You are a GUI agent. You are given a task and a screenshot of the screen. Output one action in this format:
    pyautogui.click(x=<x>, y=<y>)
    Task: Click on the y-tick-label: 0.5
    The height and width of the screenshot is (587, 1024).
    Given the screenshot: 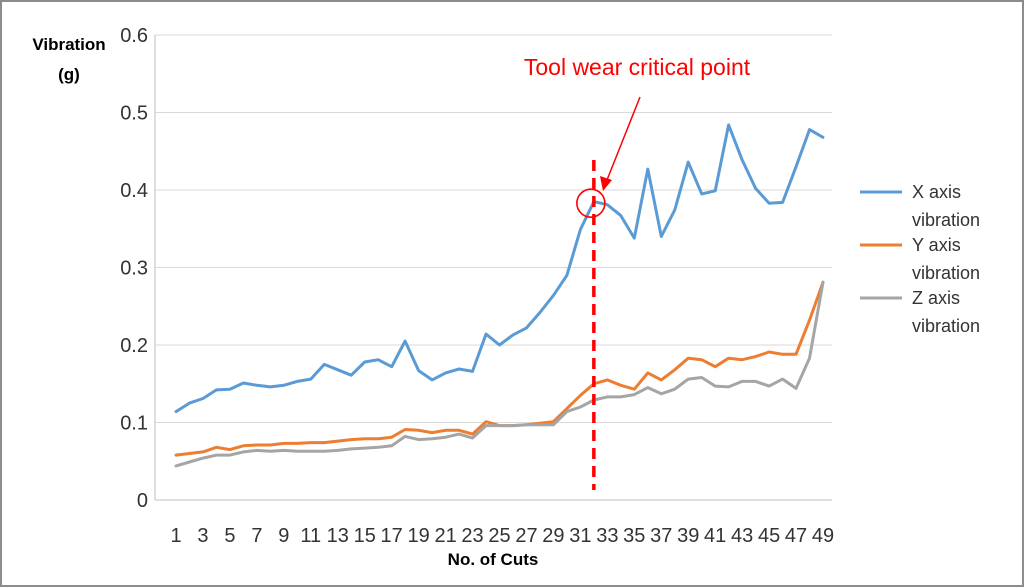 What is the action you would take?
    pyautogui.click(x=134, y=114)
    